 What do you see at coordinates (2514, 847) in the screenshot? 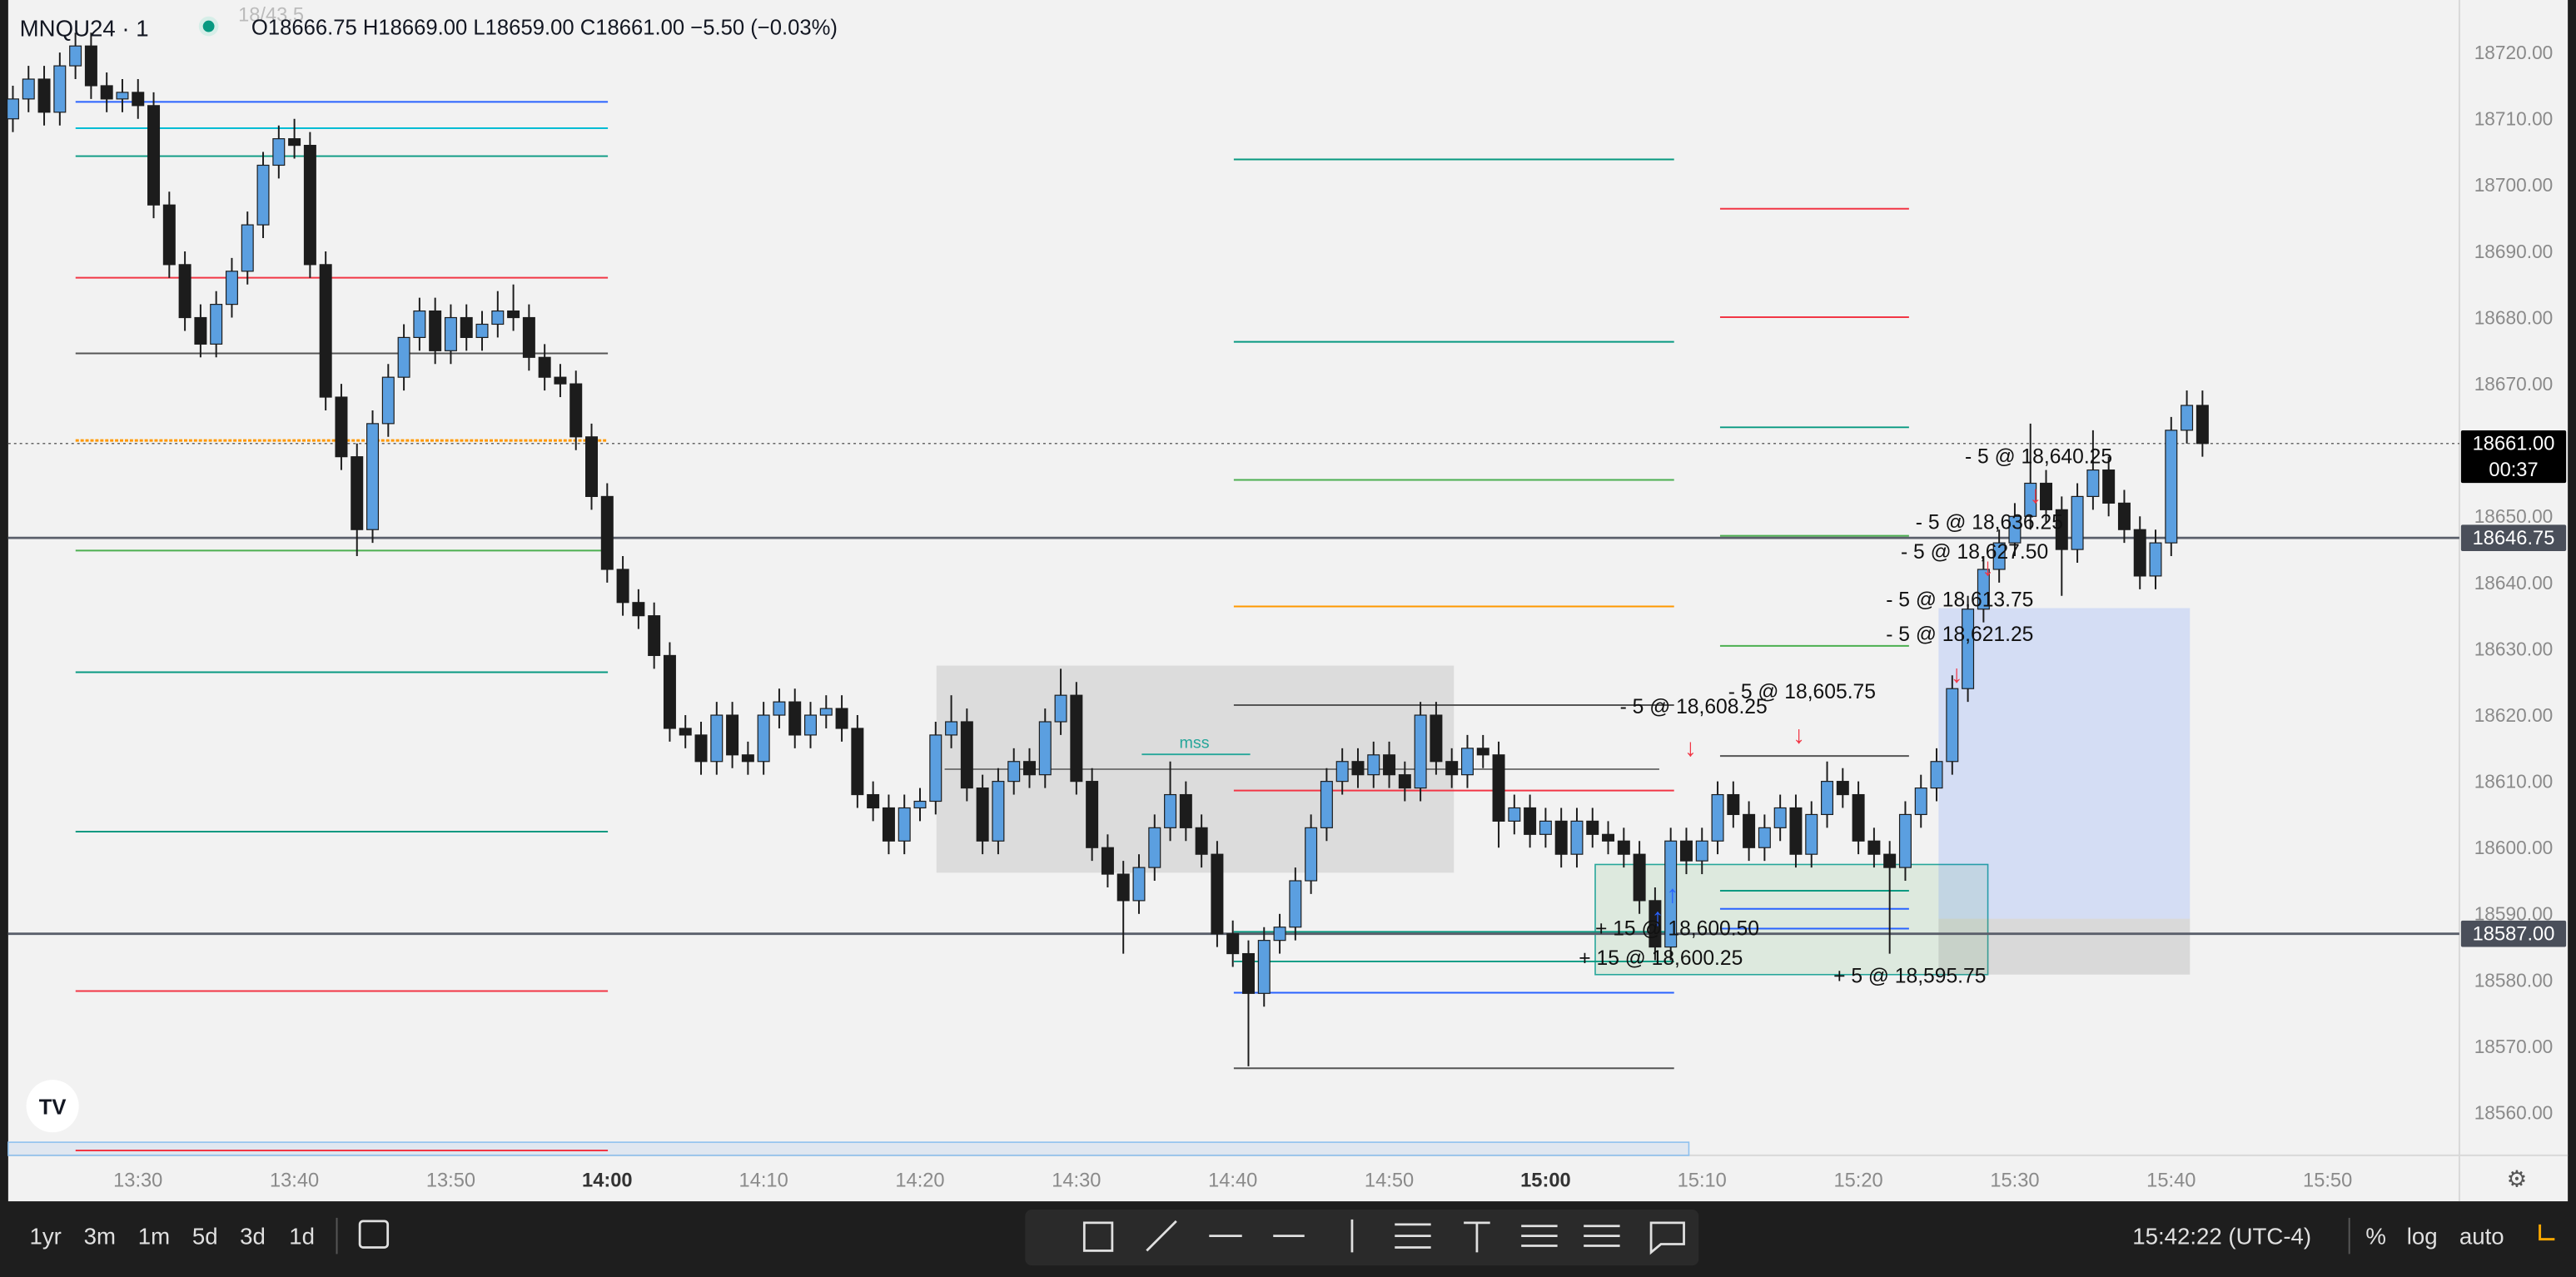
I see `y-tick-label: 18600.00` at bounding box center [2514, 847].